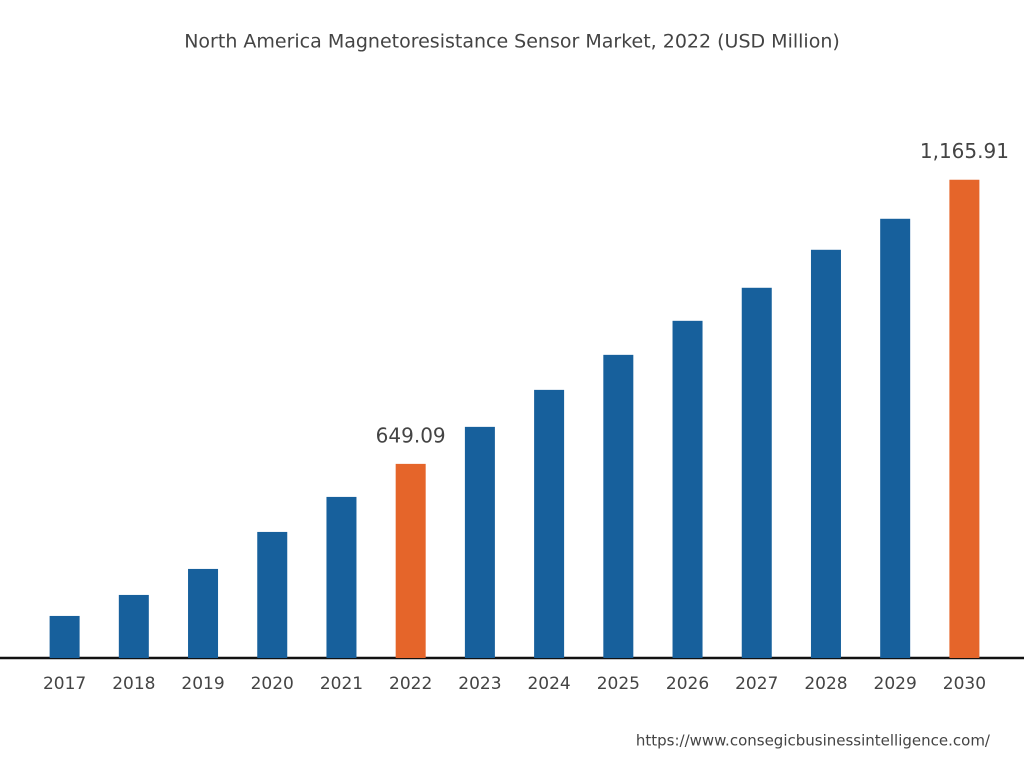  I want to click on x-tick-label: 2023, so click(479, 684).